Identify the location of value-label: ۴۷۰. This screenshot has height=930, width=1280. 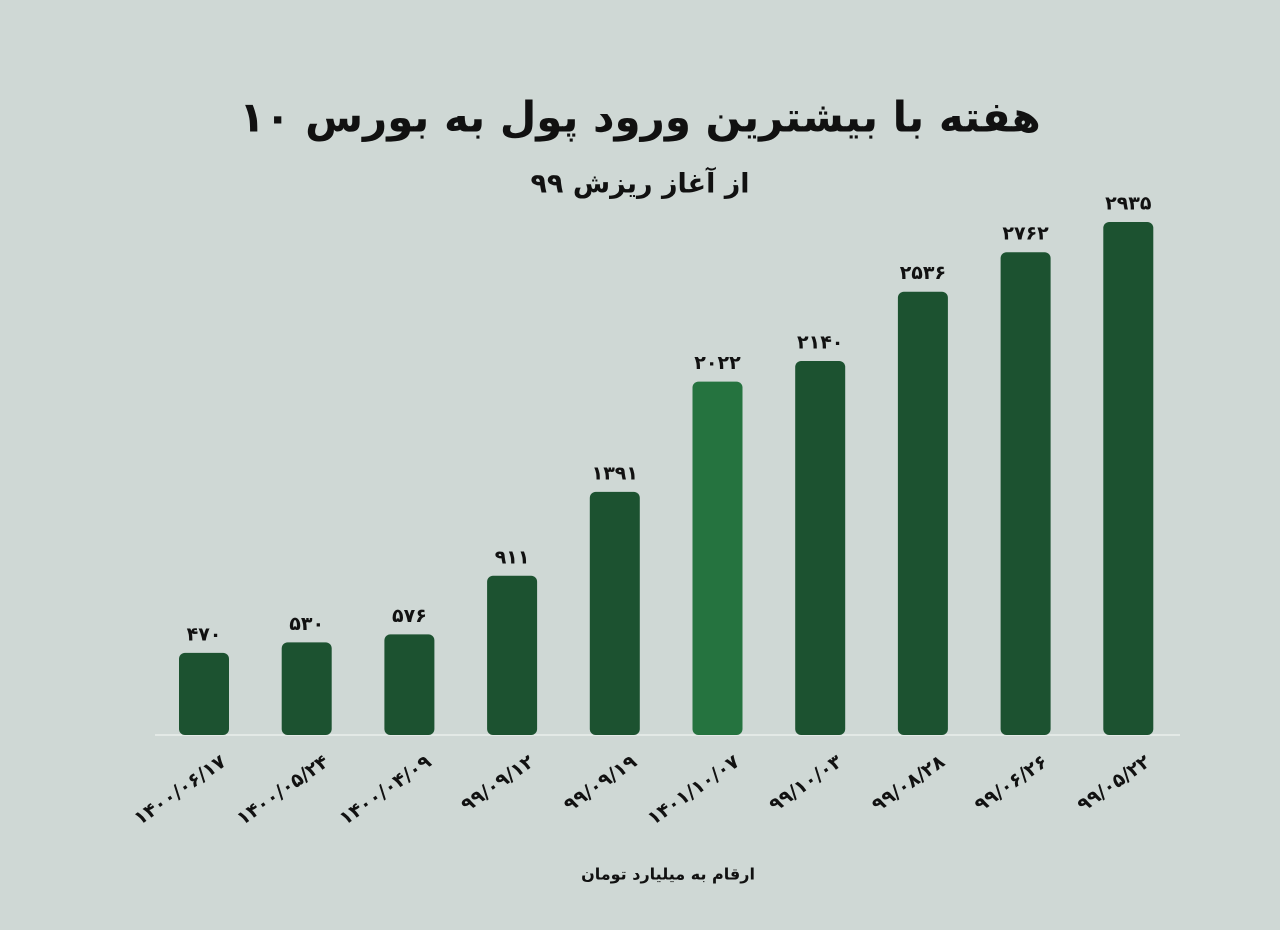
(204, 634).